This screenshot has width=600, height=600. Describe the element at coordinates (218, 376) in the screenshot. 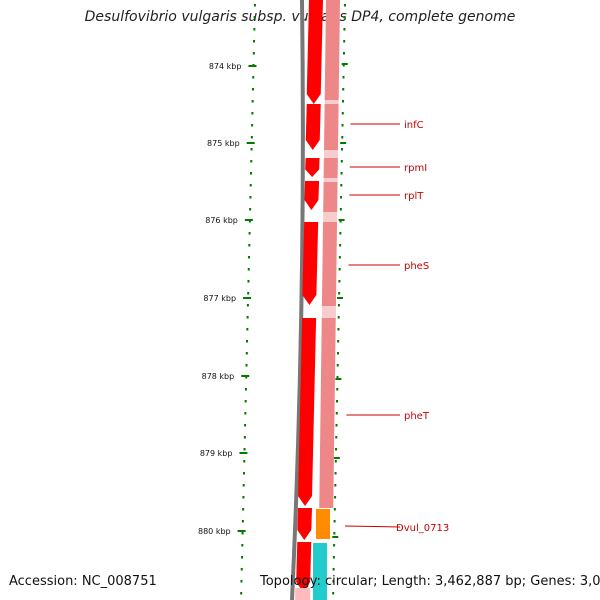

I see `major-tick-label: 878 kbp` at that location.